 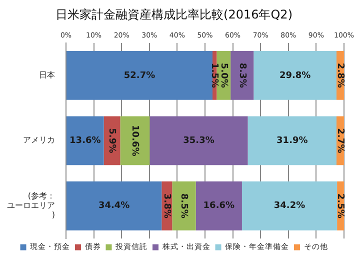 I want to click on data-label: 29.8%, so click(x=295, y=75).